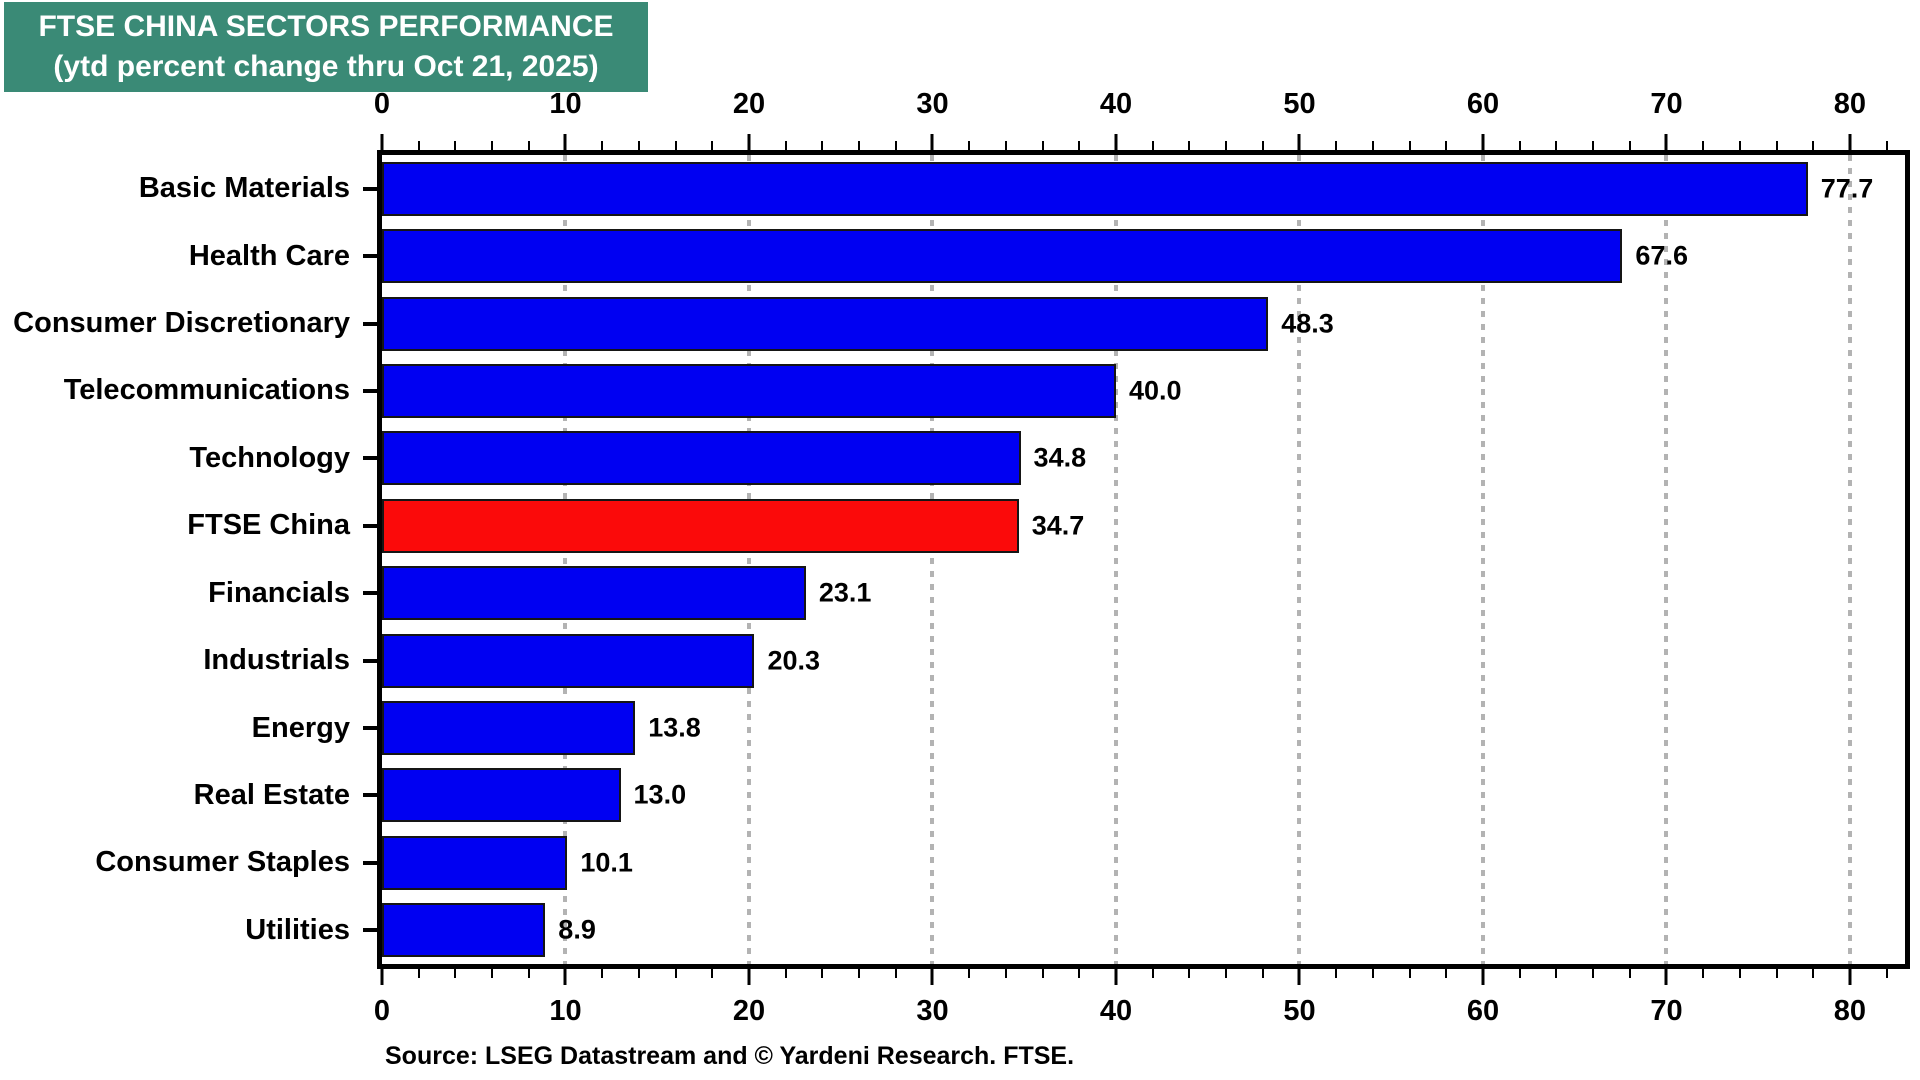  I want to click on bar-value-basic-materials: 77.7, so click(1847, 188).